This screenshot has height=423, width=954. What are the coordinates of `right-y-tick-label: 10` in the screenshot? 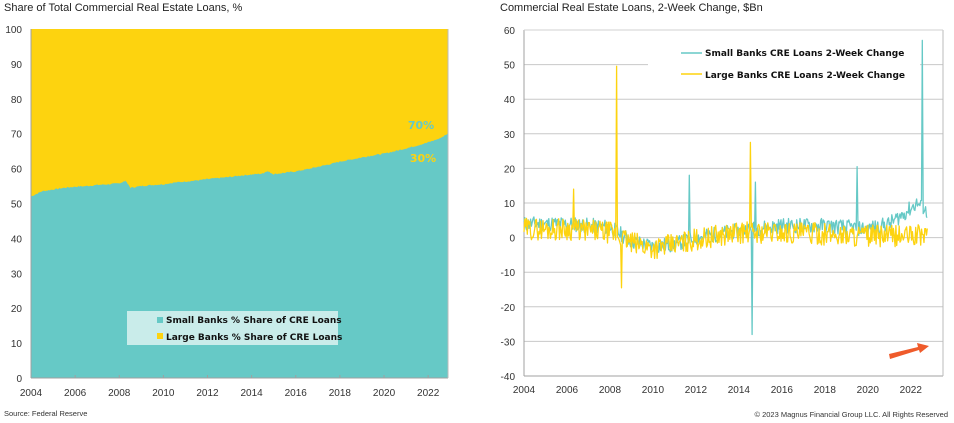 It's located at (510, 204).